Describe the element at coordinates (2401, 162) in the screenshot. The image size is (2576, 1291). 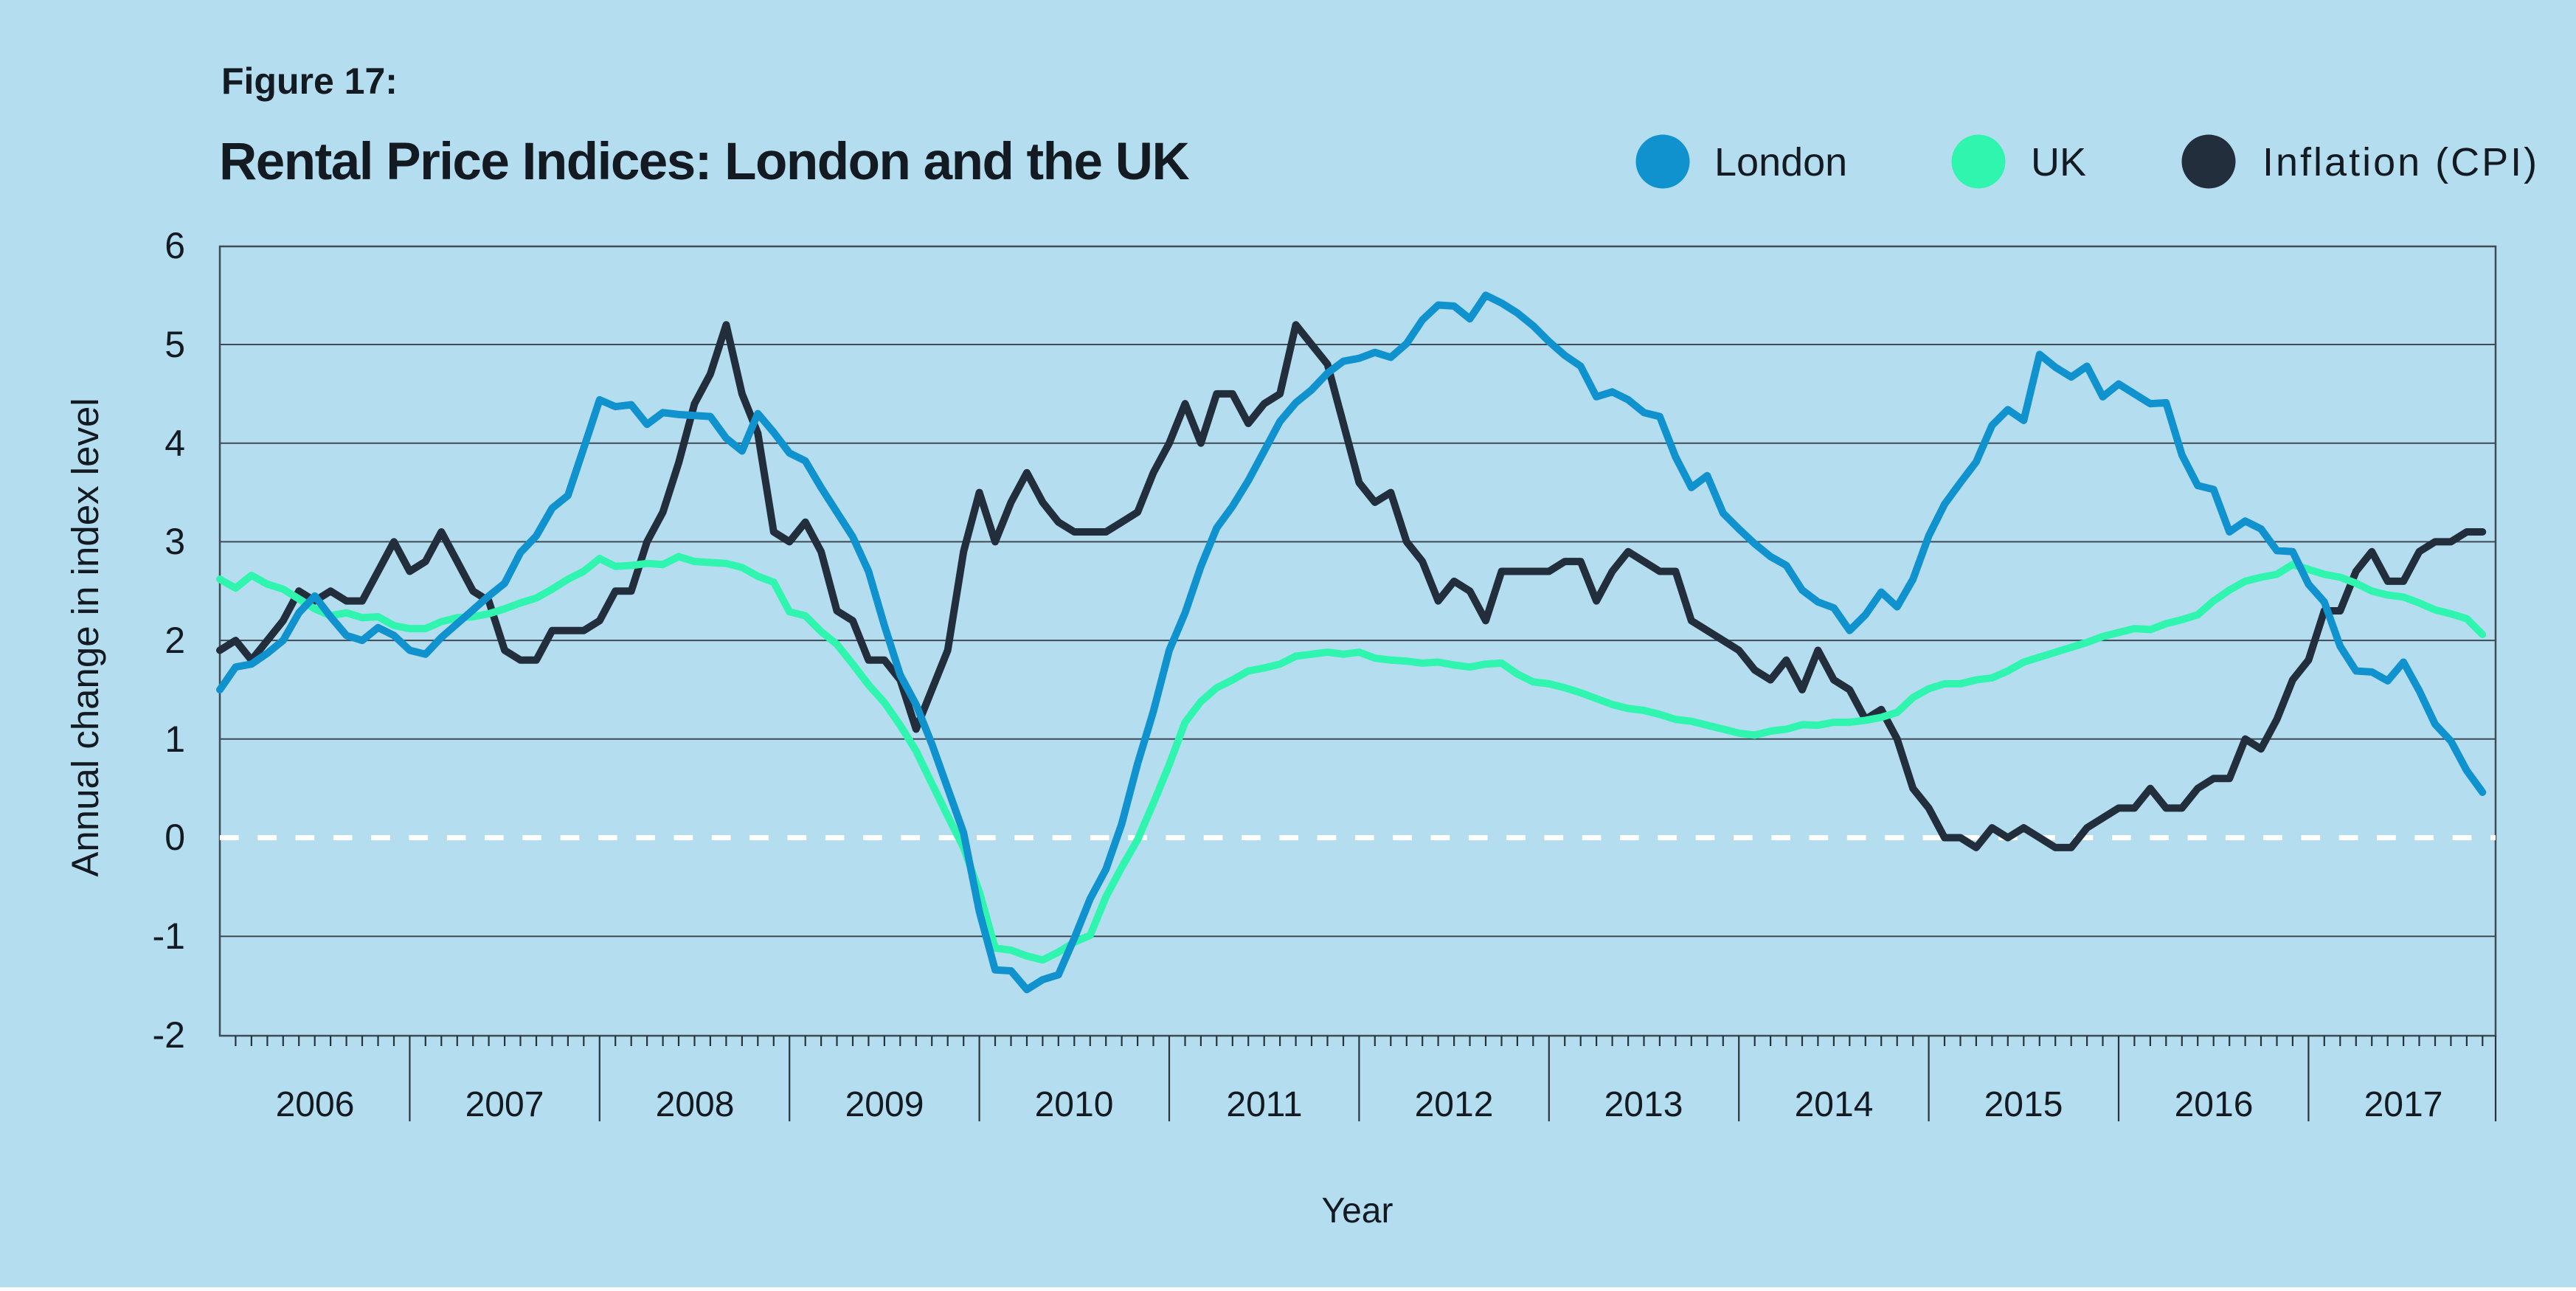
I see `svg-text: Inflation (CPI)` at that location.